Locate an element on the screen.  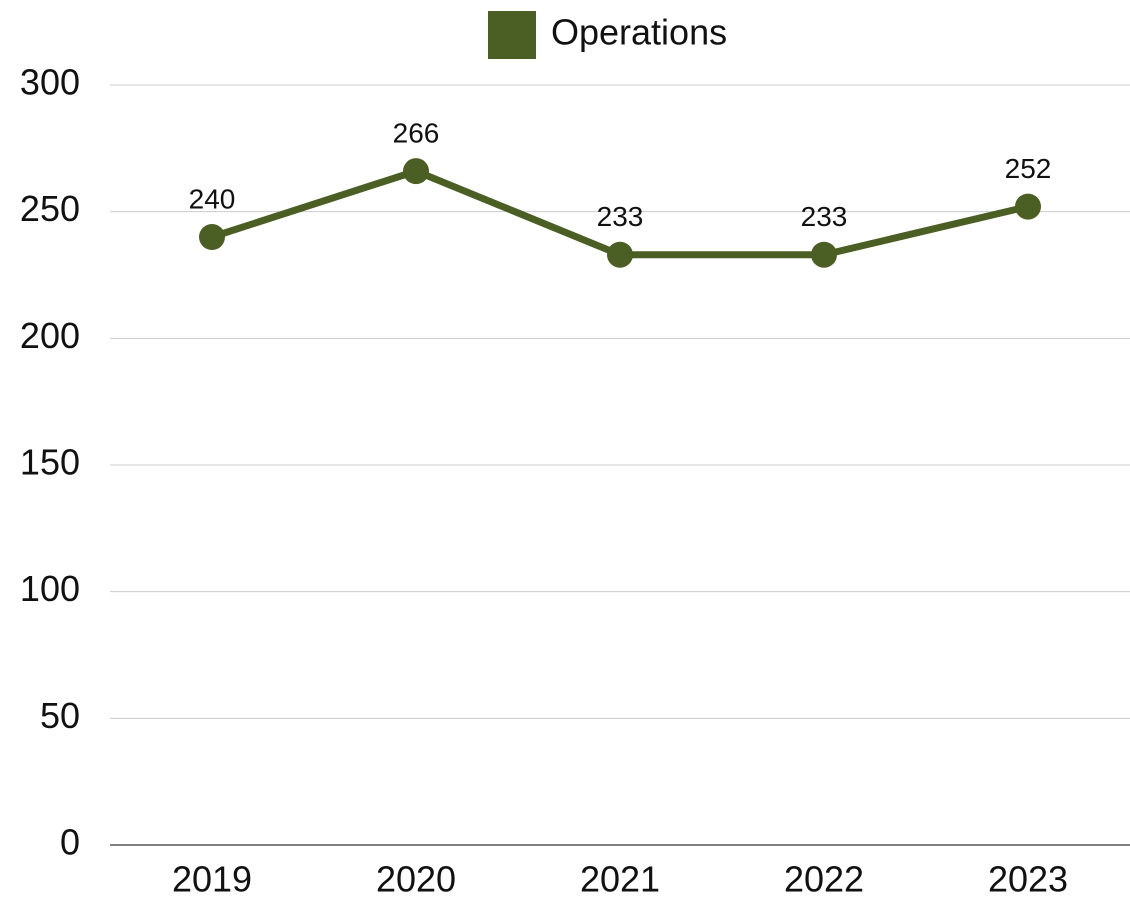
y-tick-label: 50 is located at coordinates (60, 715).